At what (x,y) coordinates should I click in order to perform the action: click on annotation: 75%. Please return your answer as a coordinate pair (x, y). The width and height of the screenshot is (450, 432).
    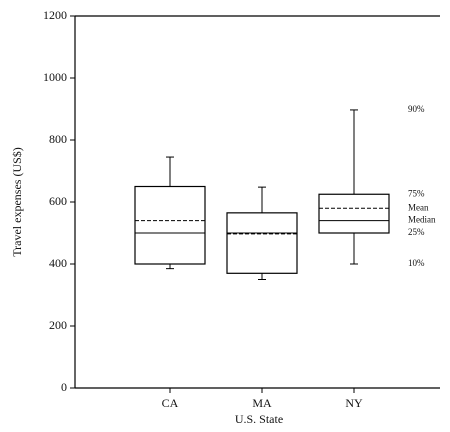
    Looking at the image, I should click on (416, 193).